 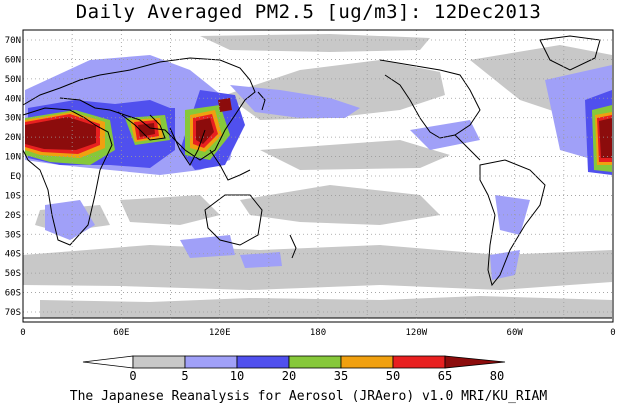 I want to click on field-lightblue-south-indian, so click(x=207, y=246).